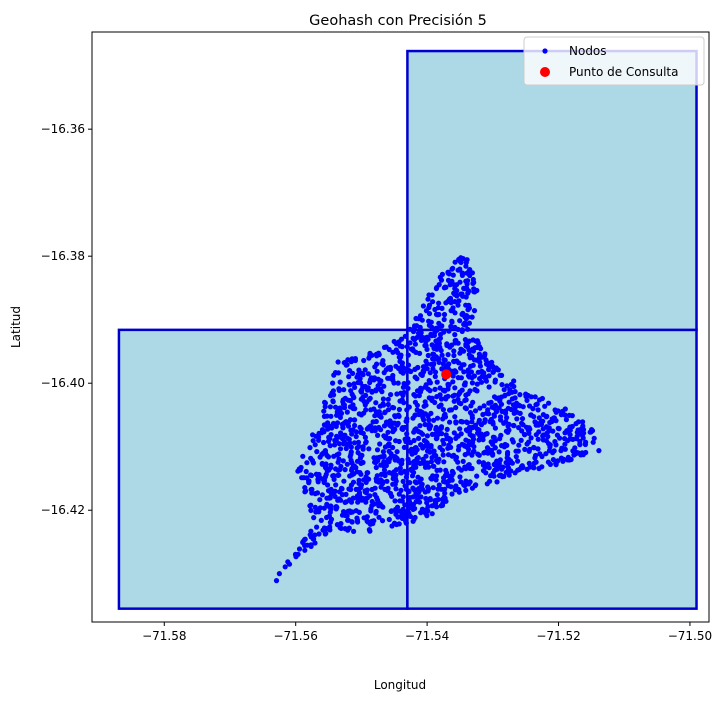  Describe the element at coordinates (588, 51) in the screenshot. I see `legend-nodos-label: Nodos` at that location.